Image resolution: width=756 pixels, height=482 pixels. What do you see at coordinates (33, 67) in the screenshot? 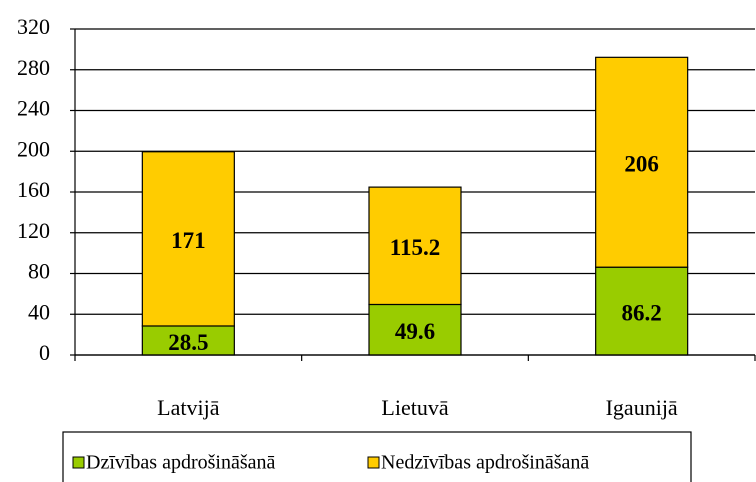
I see `y-tick-label: 280` at bounding box center [33, 67].